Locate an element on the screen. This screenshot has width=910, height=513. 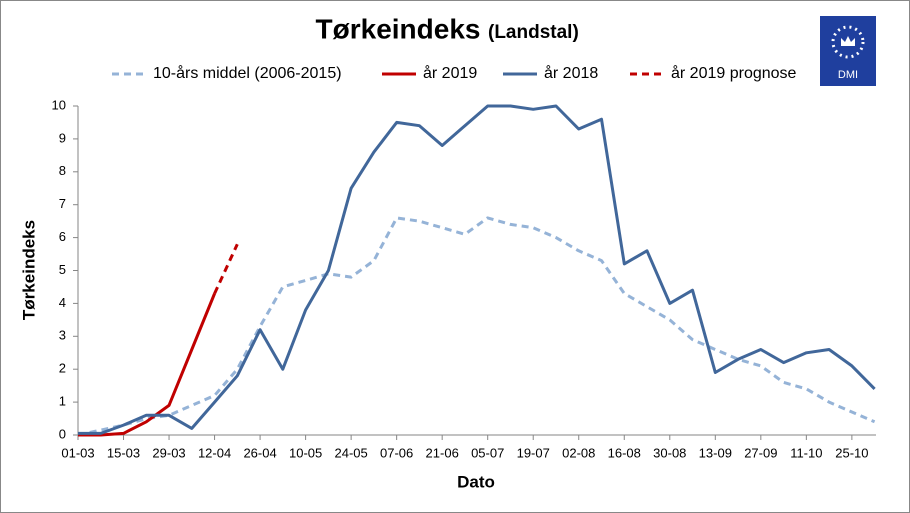
legend-item: år 2019 prognose is located at coordinates (713, 73).